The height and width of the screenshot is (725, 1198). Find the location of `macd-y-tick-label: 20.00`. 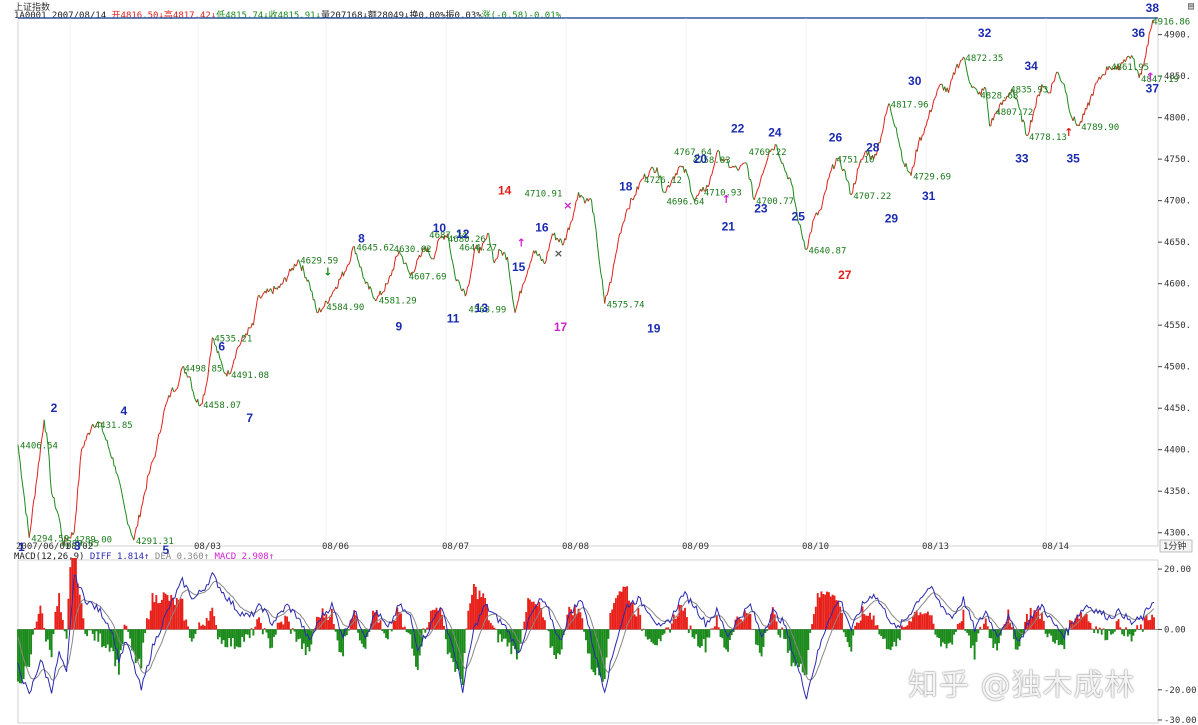

macd-y-tick-label: 20.00 is located at coordinates (1177, 570).